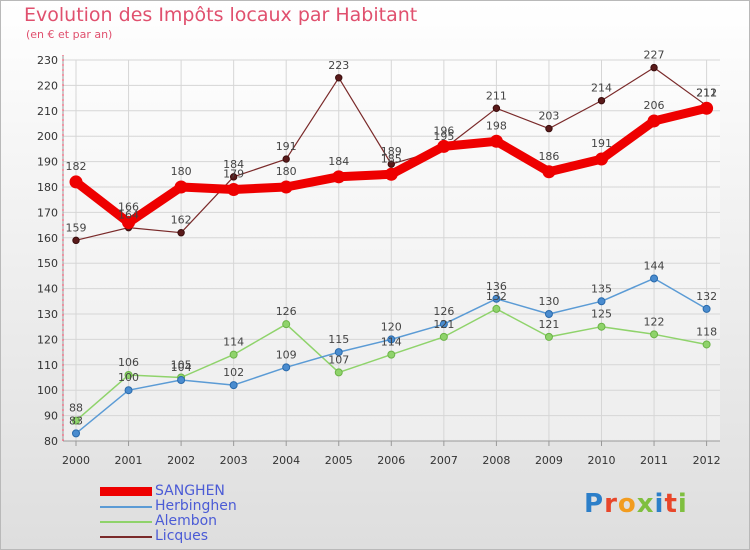 The image size is (750, 550). I want to click on legend-label-sanghen: SANGHEN, so click(190, 491).